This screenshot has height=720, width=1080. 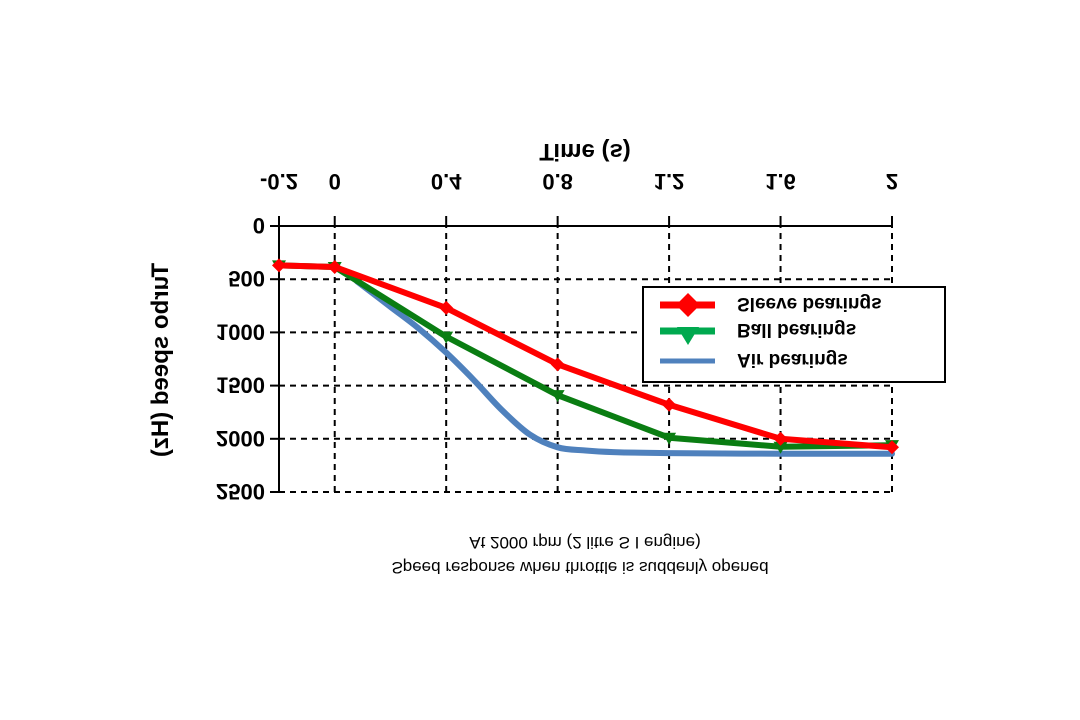 What do you see at coordinates (240, 491) in the screenshot?
I see `y-tick-label: 2500` at bounding box center [240, 491].